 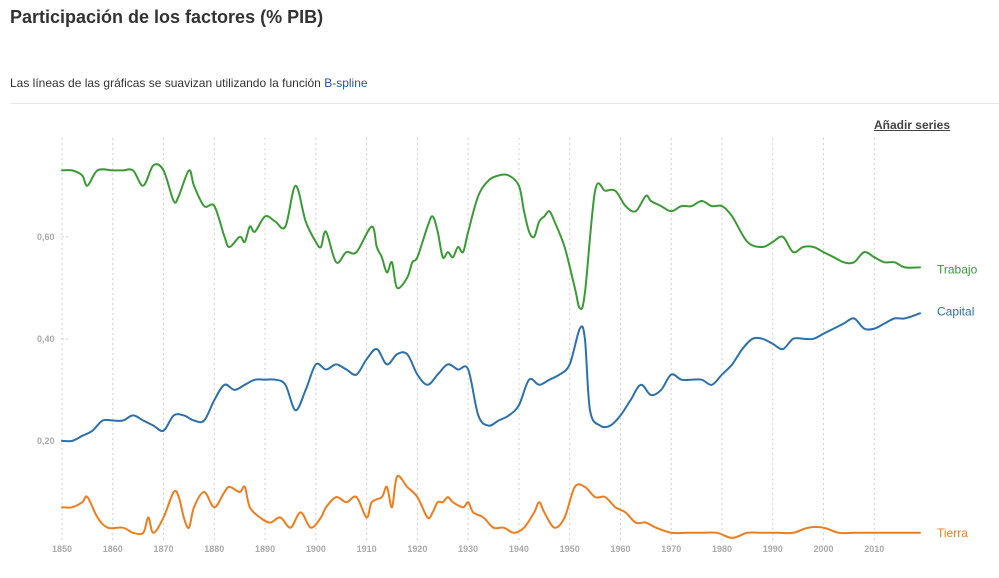 I want to click on x-tick-label: 1910, so click(x=367, y=549).